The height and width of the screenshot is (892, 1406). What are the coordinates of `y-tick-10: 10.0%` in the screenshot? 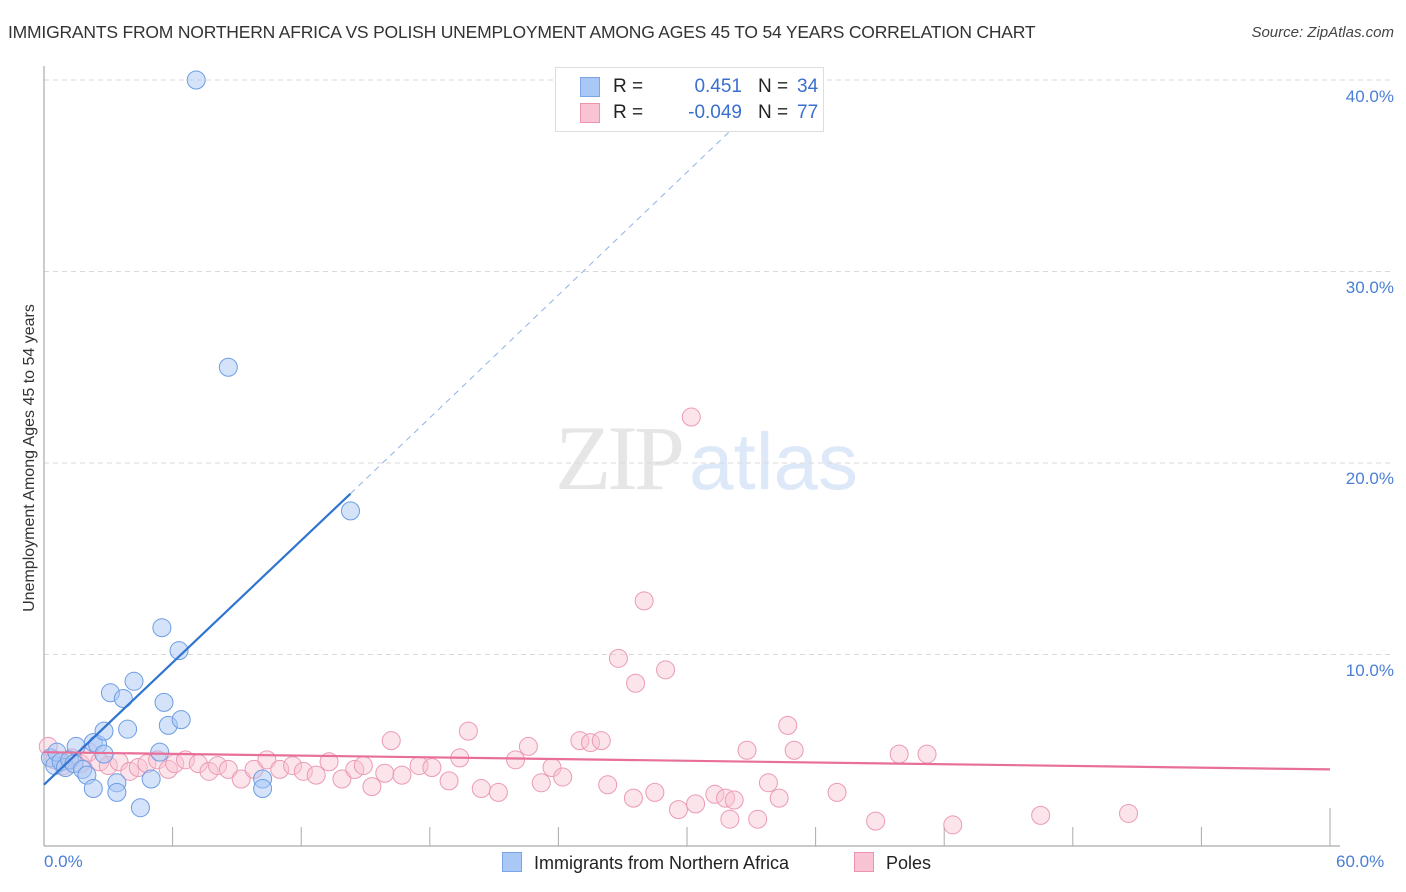 It's located at (1369, 670).